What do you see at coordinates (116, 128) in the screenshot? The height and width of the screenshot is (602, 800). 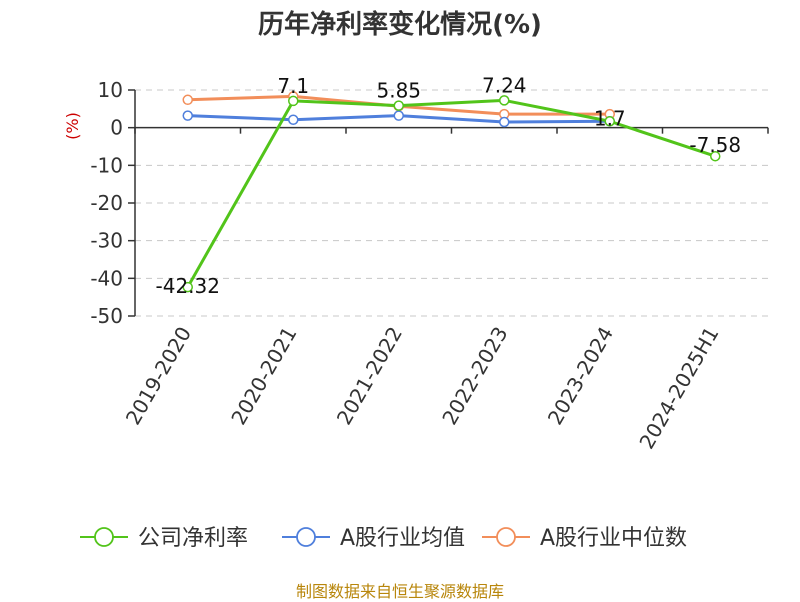 I see `y-tick-label: 0` at bounding box center [116, 128].